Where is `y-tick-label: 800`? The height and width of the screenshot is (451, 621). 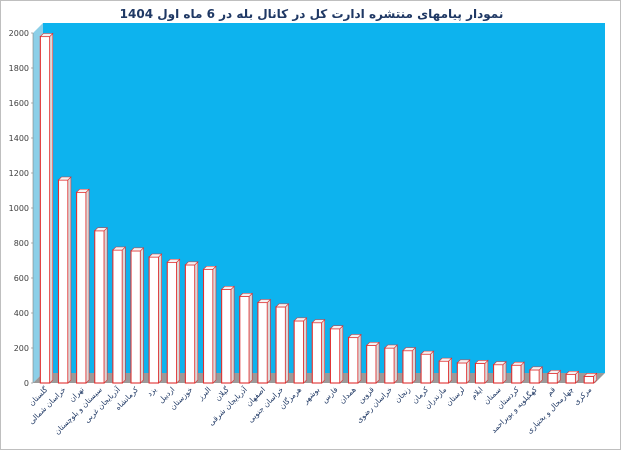 y-tick-label: 800 is located at coordinates (21, 243).